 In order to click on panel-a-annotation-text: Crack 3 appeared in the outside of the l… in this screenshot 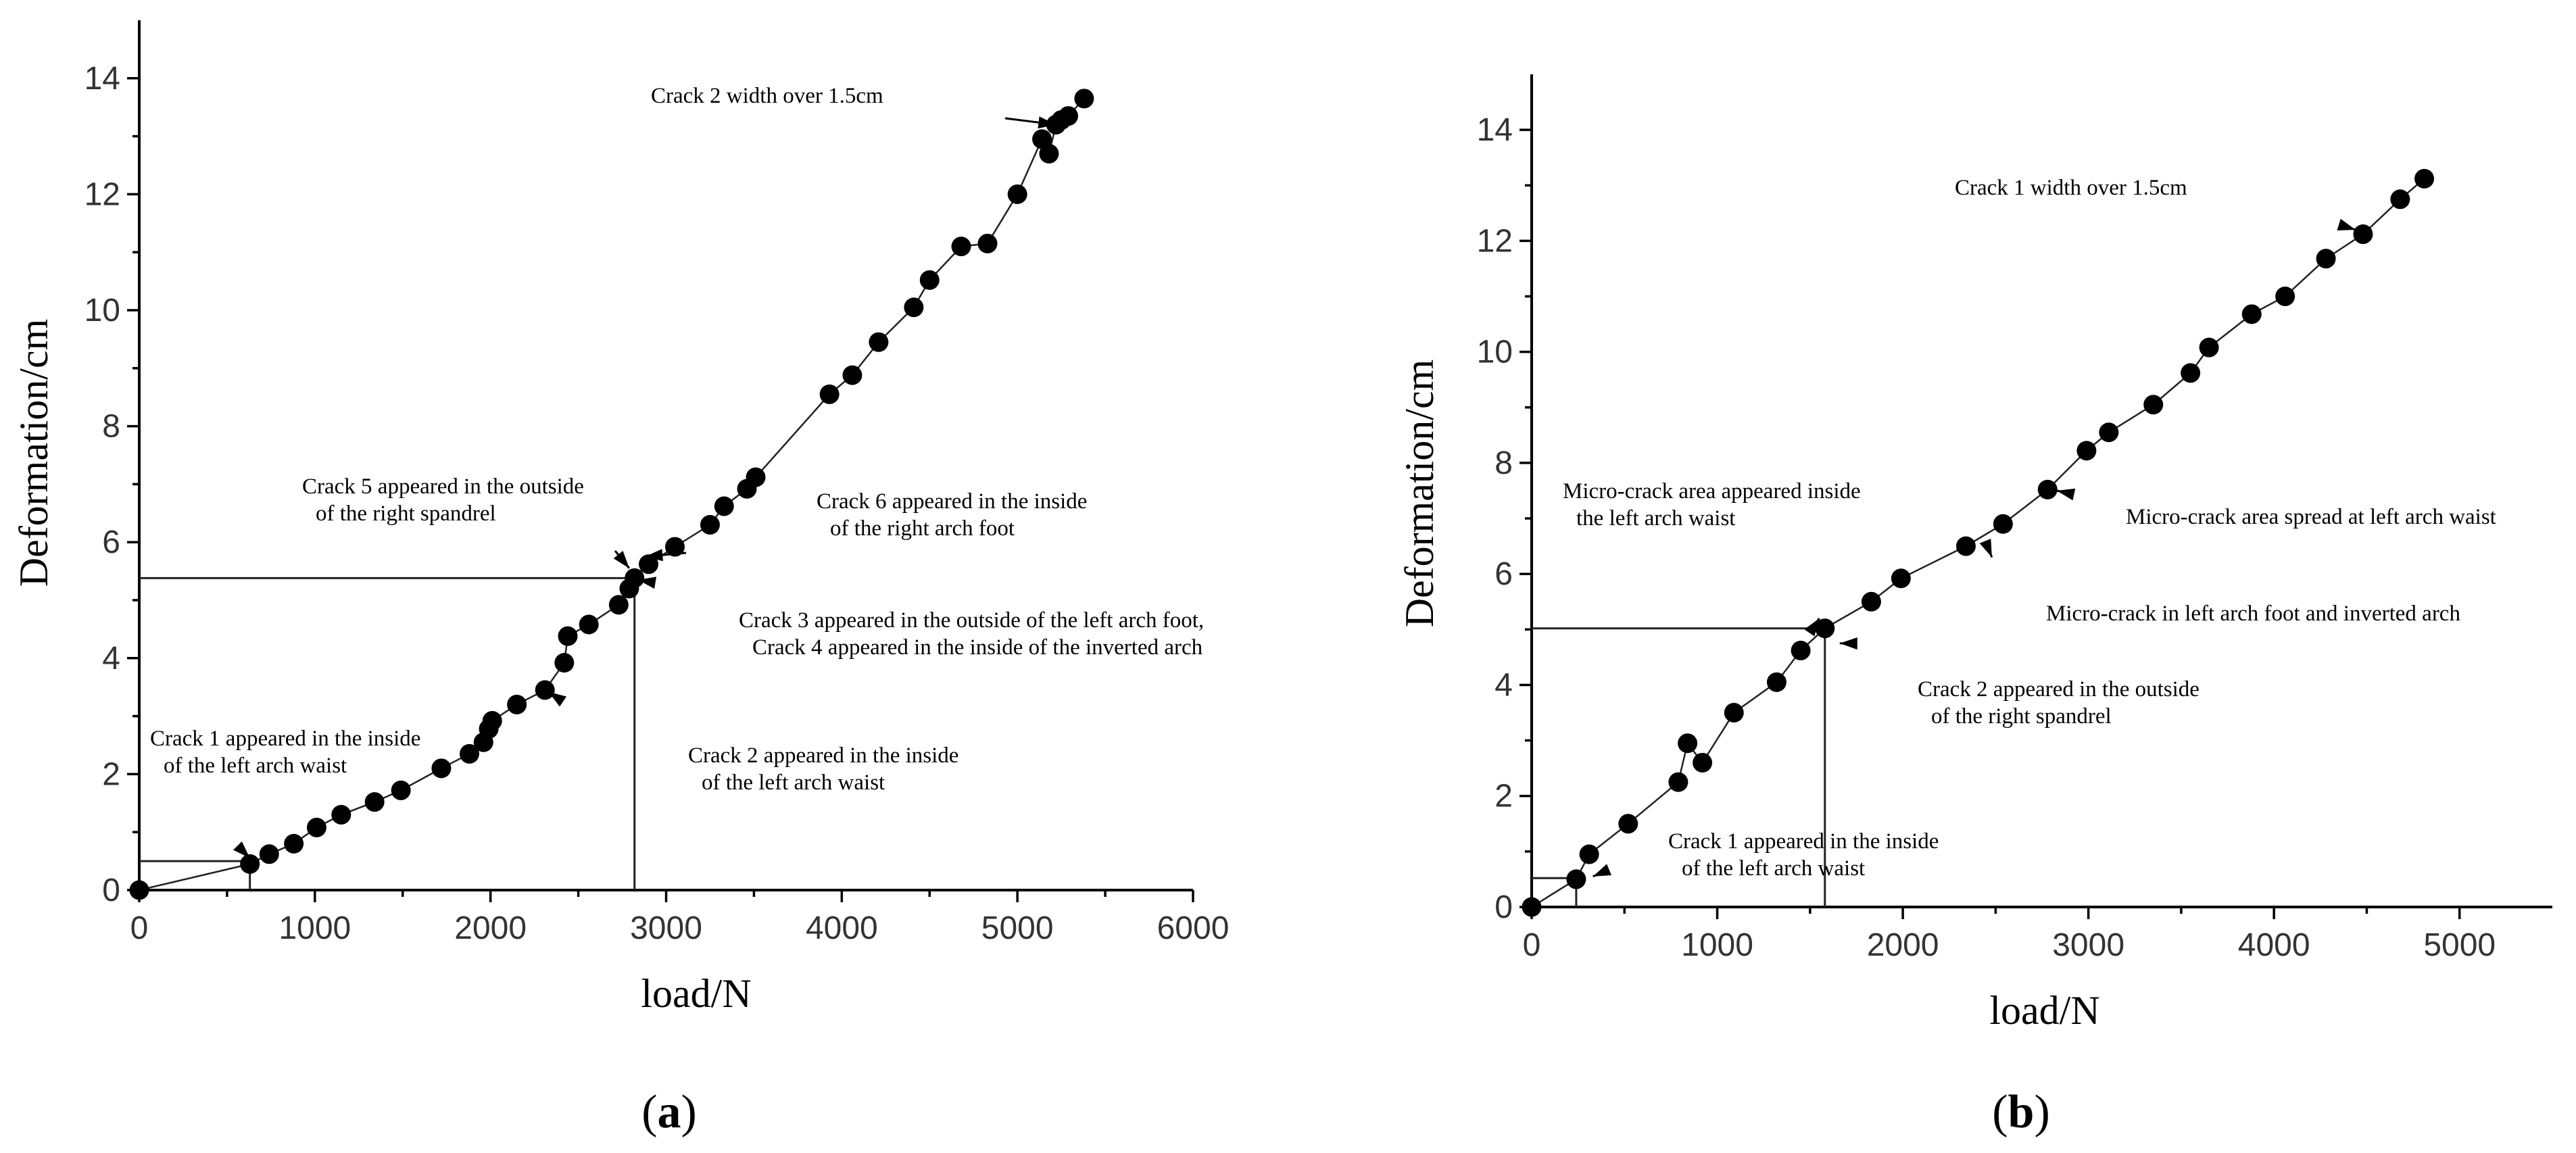, I will do `click(971, 634)`.